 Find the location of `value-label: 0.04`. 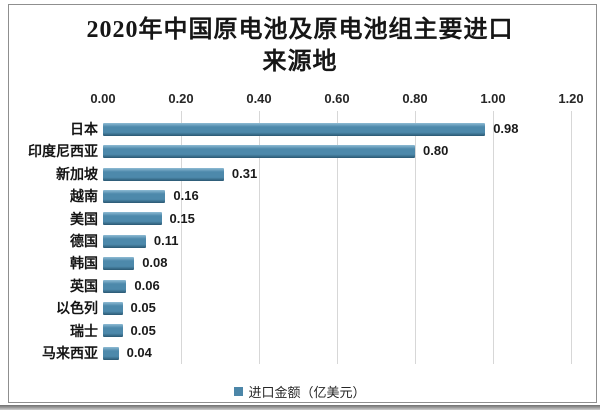

value-label: 0.04 is located at coordinates (139, 352).